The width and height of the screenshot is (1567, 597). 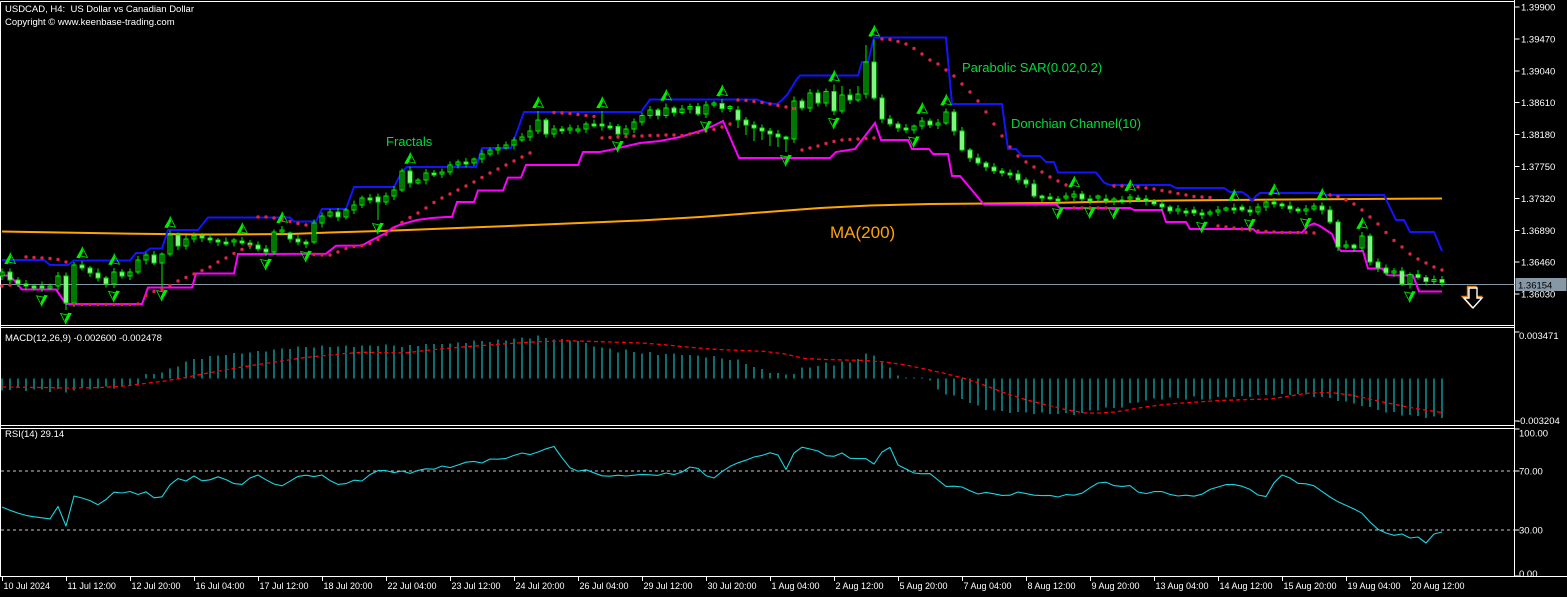 What do you see at coordinates (412, 586) in the screenshot?
I see `svg-text: 22 Jul 04:00` at bounding box center [412, 586].